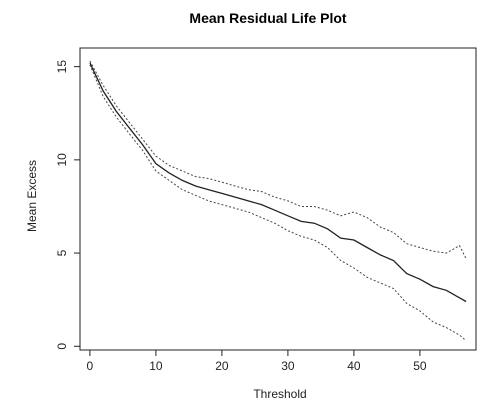 The height and width of the screenshot is (406, 490). Describe the element at coordinates (267, 18) in the screenshot. I see `chart-title: Mean Residual Life Plot` at that location.